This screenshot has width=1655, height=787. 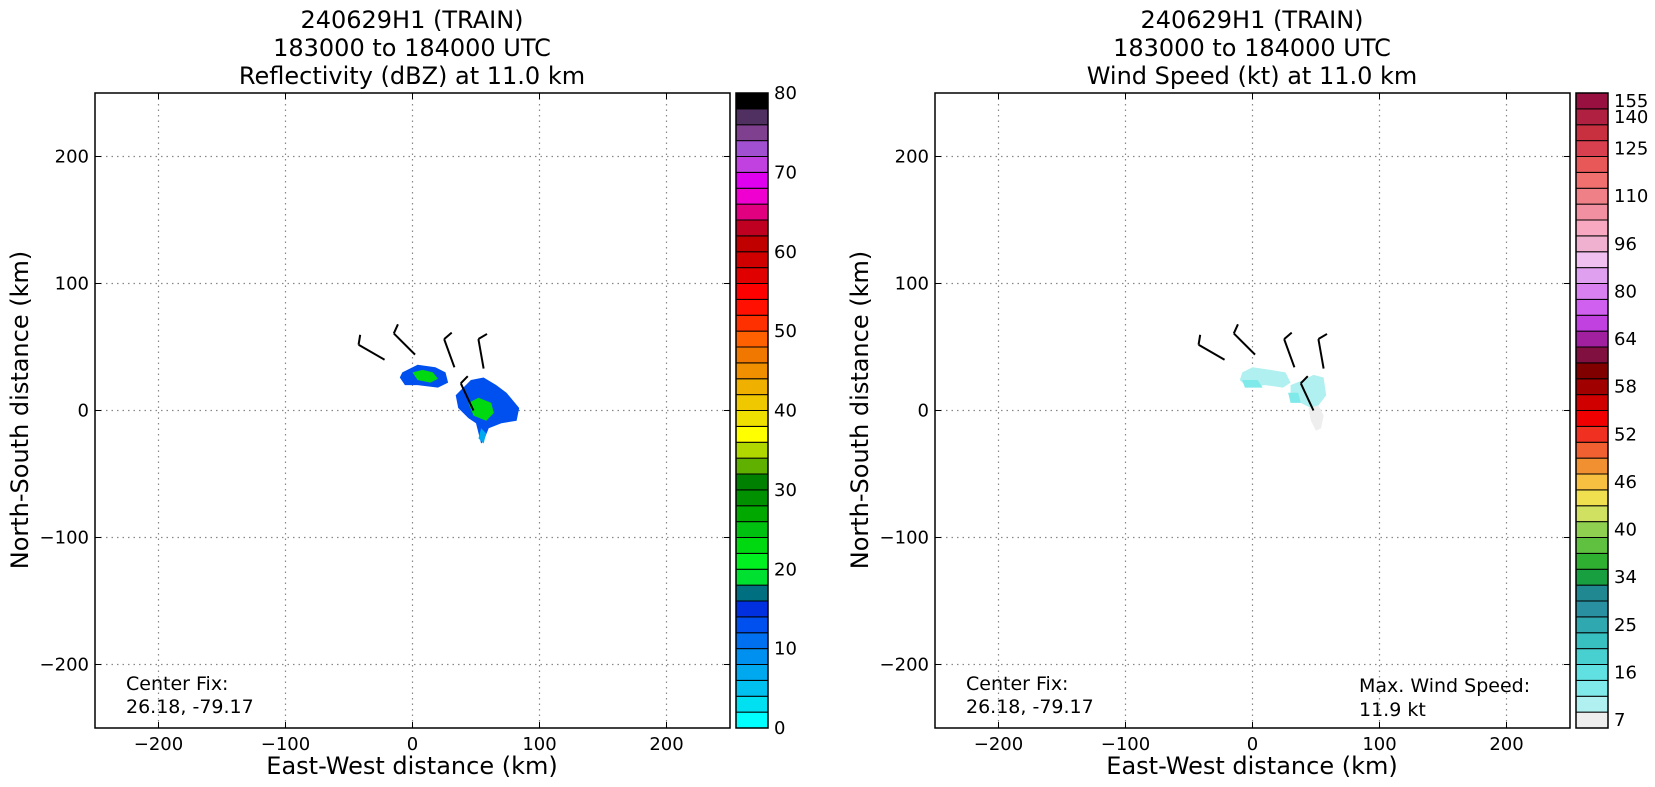 I want to click on x-tick-label: −100, so click(x=1125, y=744).